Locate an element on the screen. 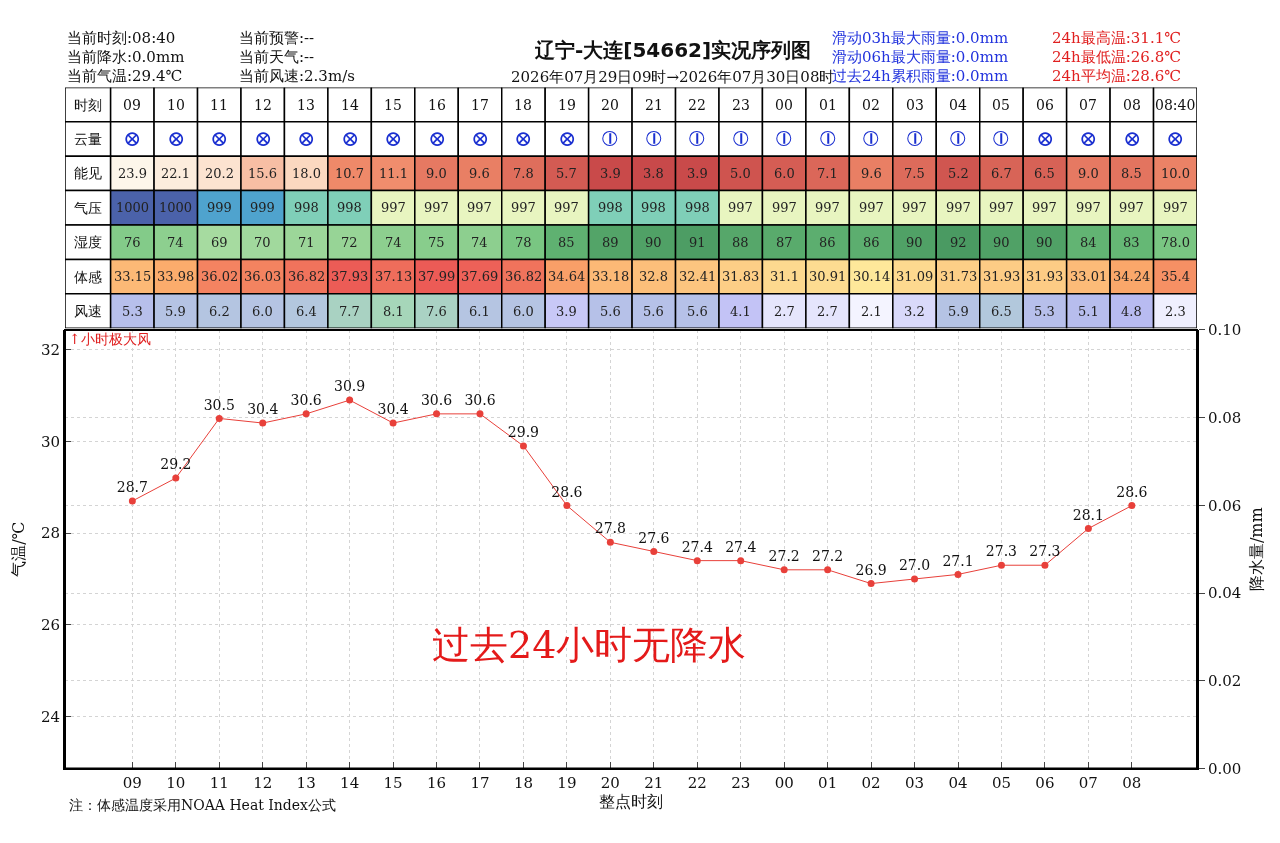  data-label: 31.1 is located at coordinates (784, 276).